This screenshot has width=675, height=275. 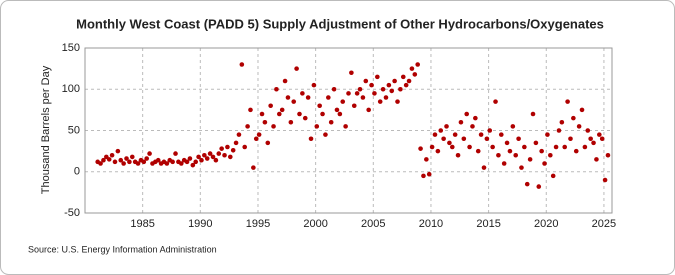 What do you see at coordinates (74, 130) in the screenshot?
I see `y-tick-label: 50` at bounding box center [74, 130].